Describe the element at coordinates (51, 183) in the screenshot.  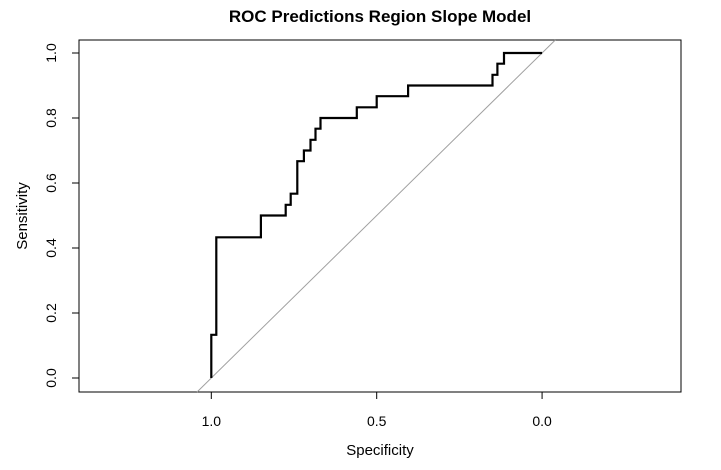
I see `y-tick-label: 0.6` at that location.